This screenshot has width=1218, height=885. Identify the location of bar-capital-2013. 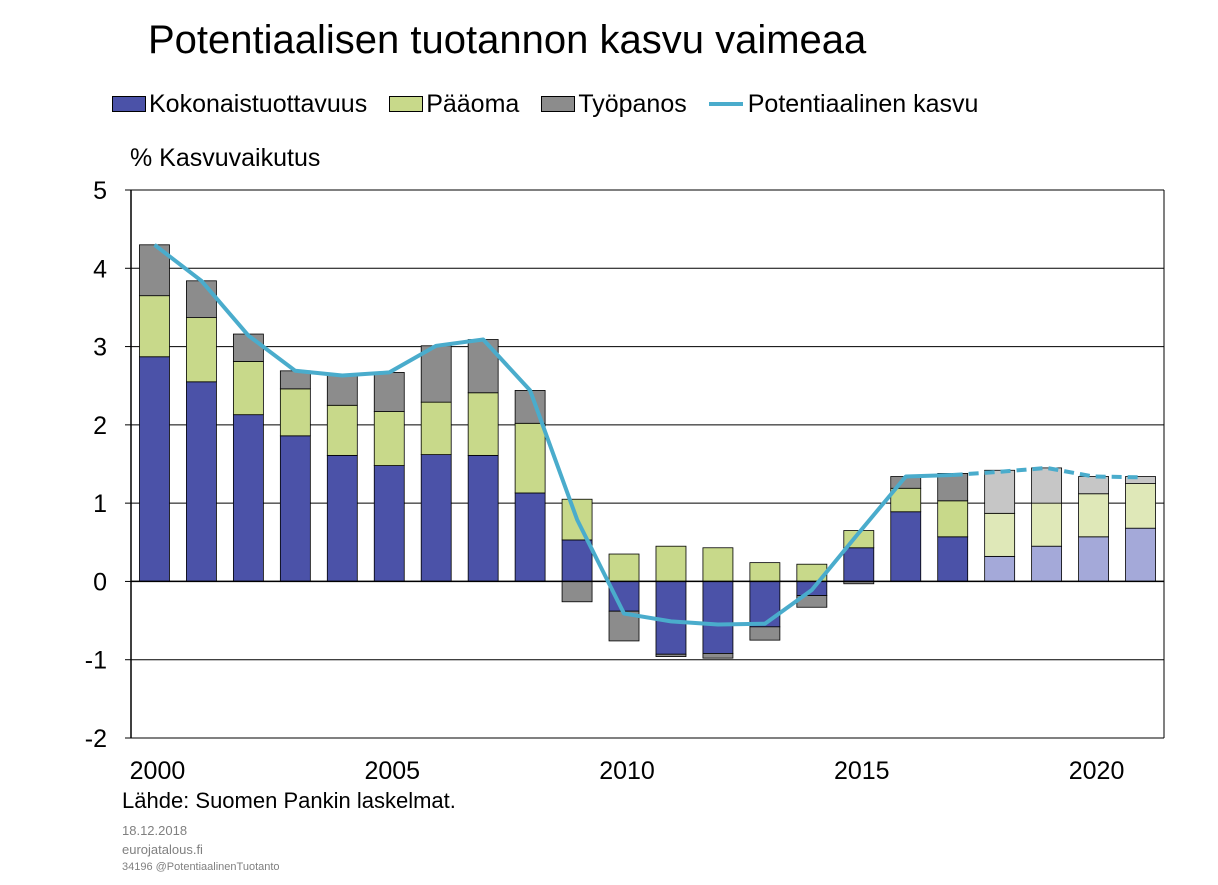
(765, 572).